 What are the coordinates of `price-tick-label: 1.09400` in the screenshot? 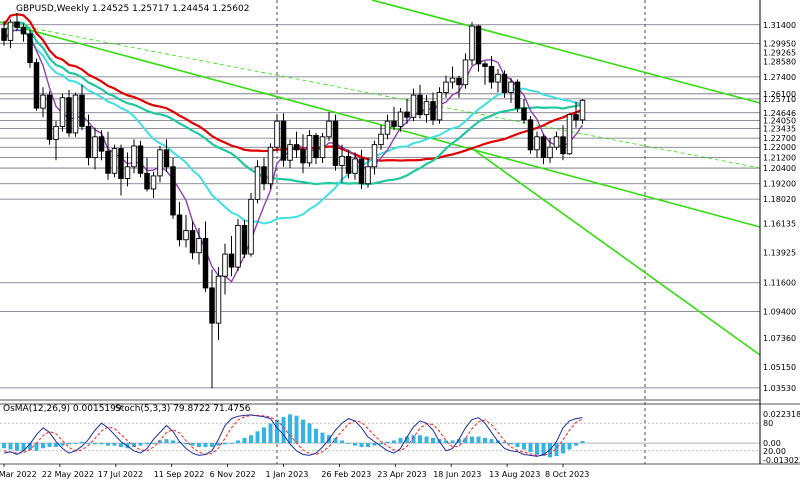 It's located at (779, 311).